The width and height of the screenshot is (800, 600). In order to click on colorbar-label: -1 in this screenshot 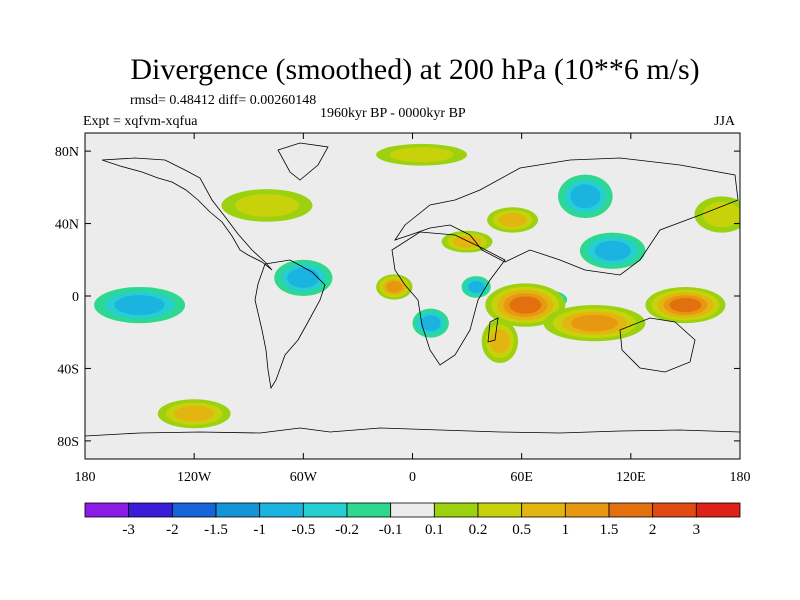, I will do `click(259, 530)`.